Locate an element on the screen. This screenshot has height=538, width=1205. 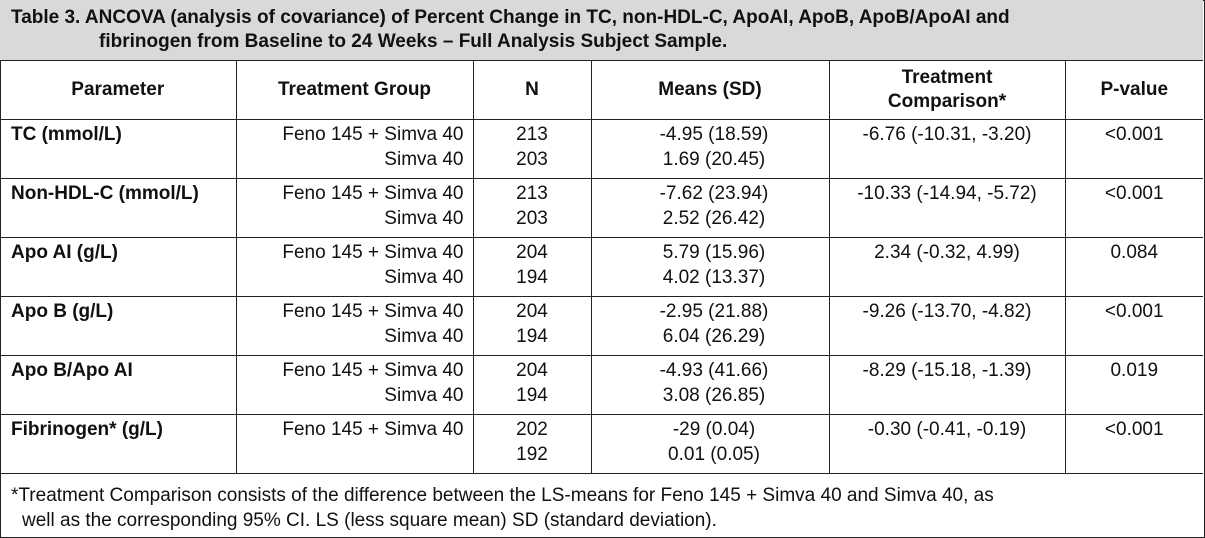
n-cell: 202 192 is located at coordinates (532, 444).